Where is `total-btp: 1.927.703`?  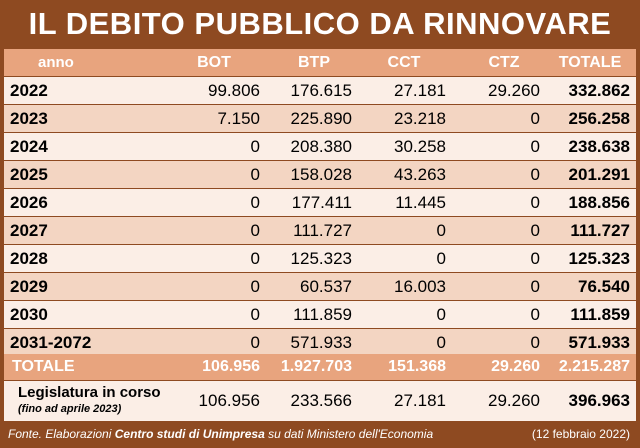
total-btp: 1.927.703 is located at coordinates (316, 366).